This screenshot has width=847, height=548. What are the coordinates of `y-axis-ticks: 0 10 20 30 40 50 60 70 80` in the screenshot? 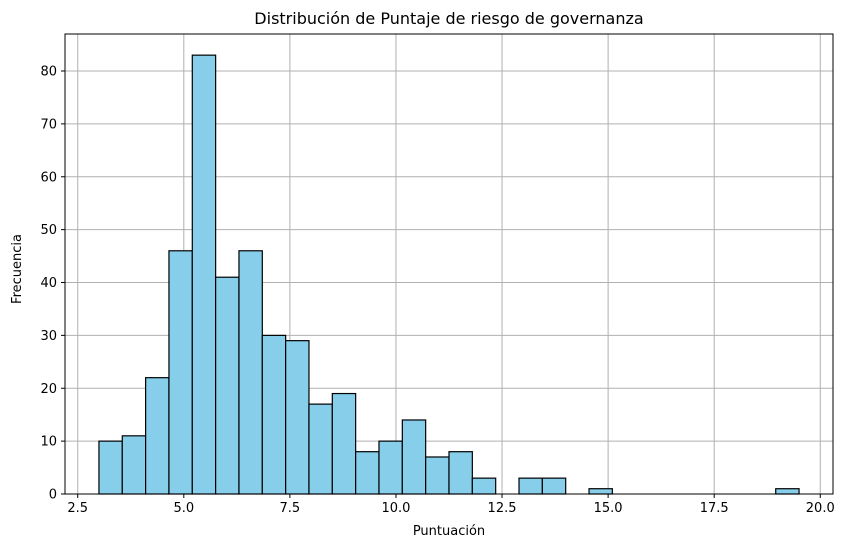 It's located at (52, 284).